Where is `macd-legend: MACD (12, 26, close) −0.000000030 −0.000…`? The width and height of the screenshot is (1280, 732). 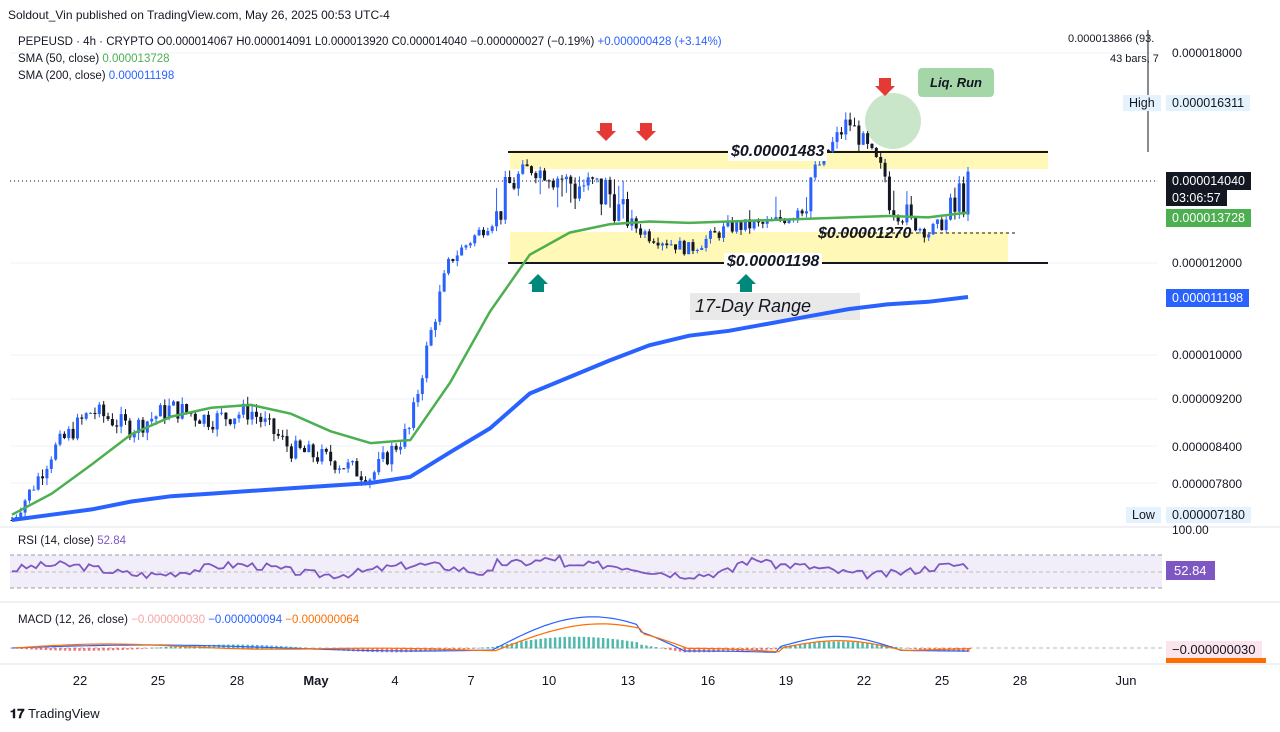 macd-legend: MACD (12, 26, close) −0.000000030 −0.000… is located at coordinates (188, 620).